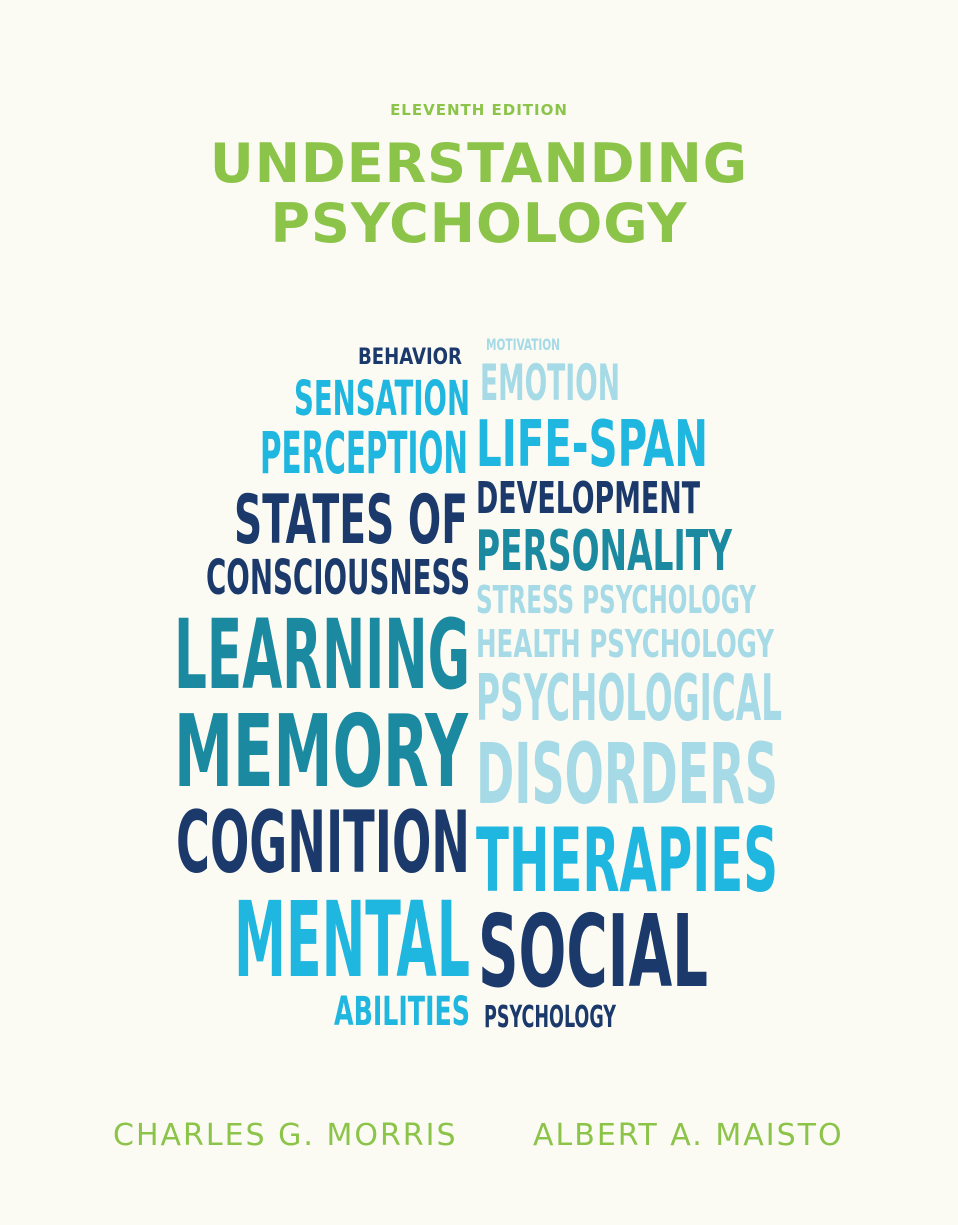 The height and width of the screenshot is (1225, 958). I want to click on author-1: CHARLES G. MORRIS, so click(285, 1135).